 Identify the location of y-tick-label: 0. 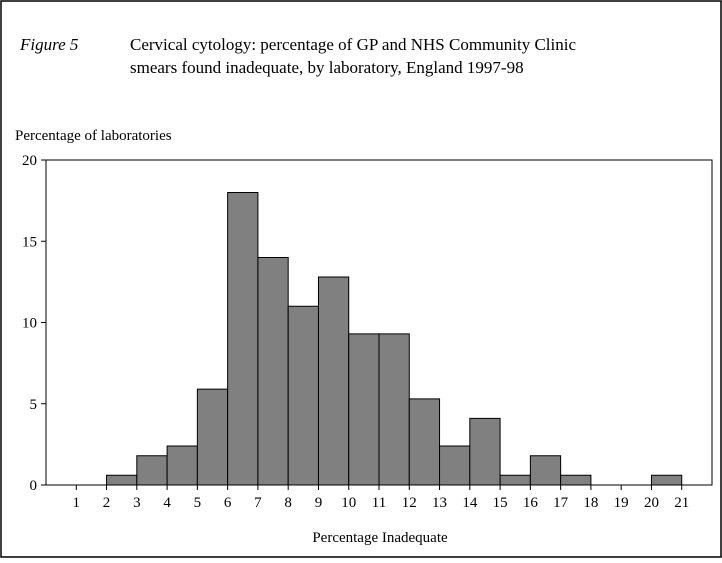
(34, 486).